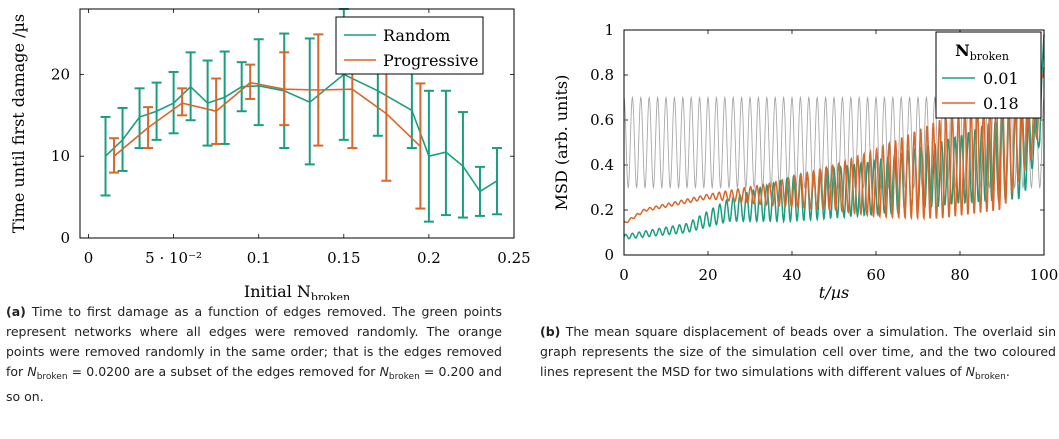  Describe the element at coordinates (602, 75) in the screenshot. I see `y-tick-label-b: 0.8` at that location.